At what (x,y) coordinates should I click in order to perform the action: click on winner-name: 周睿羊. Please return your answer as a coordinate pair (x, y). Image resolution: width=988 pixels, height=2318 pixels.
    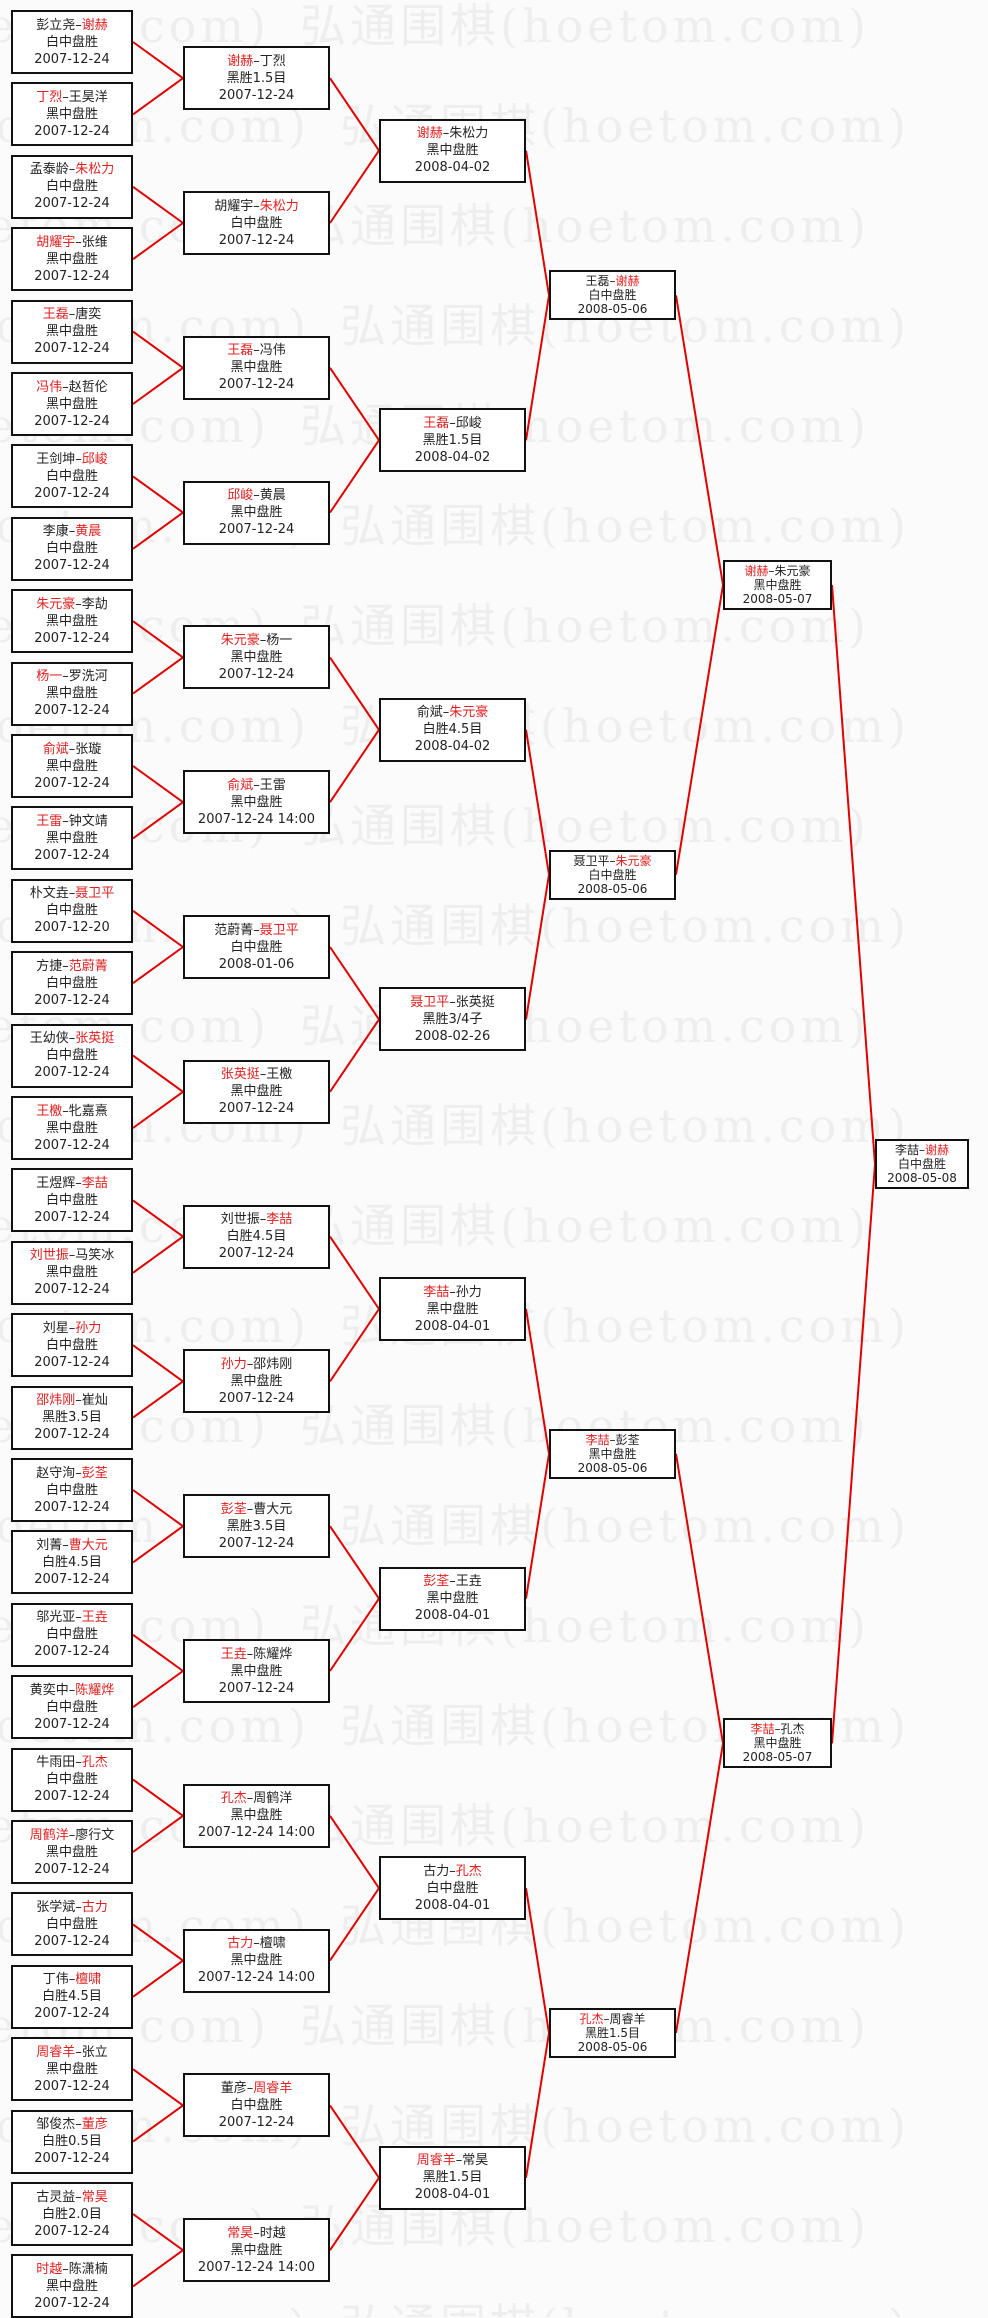
    Looking at the image, I should click on (273, 2088).